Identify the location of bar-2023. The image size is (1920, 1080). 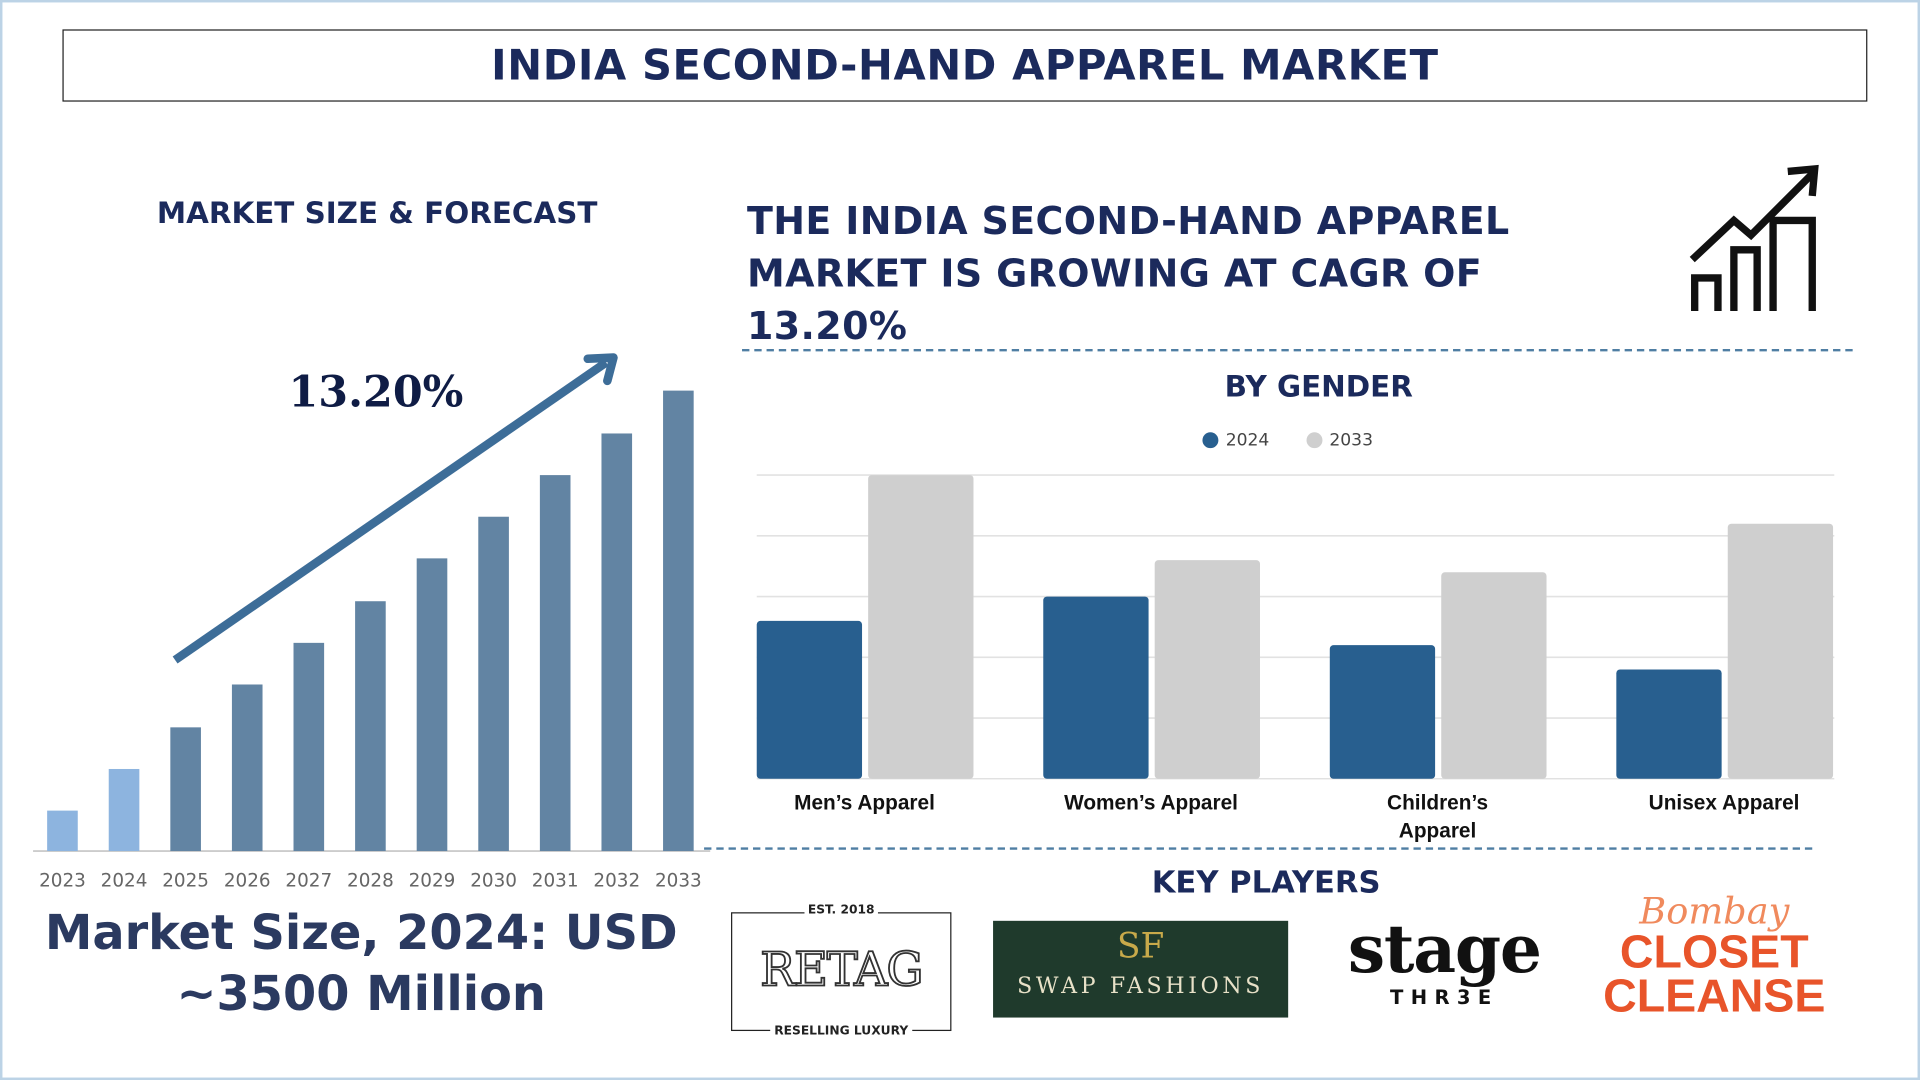
(62, 831).